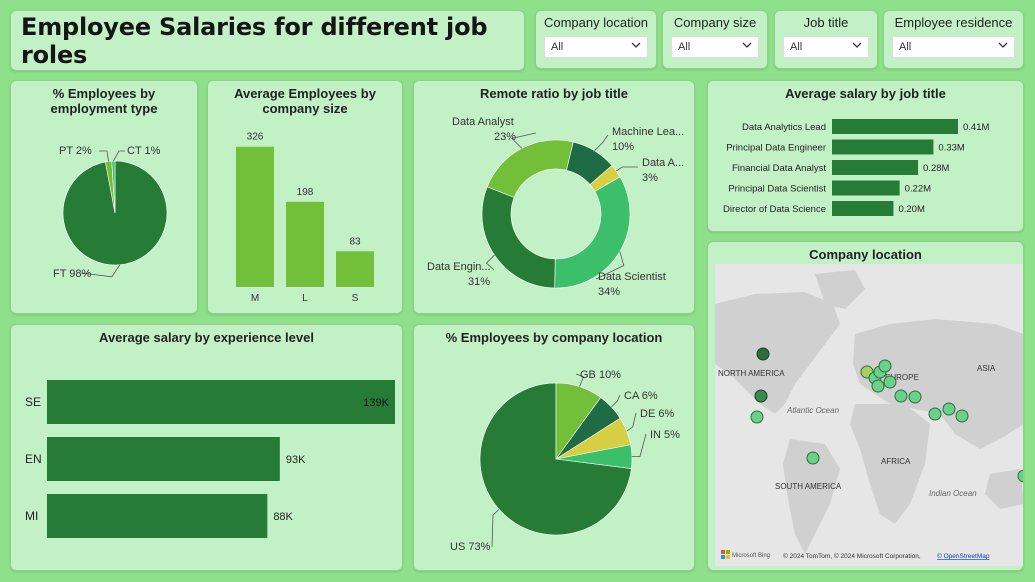 Image resolution: width=1035 pixels, height=582 pixels. Describe the element at coordinates (596, 47) in the screenshot. I see `company-location-dropdown: All` at that location.